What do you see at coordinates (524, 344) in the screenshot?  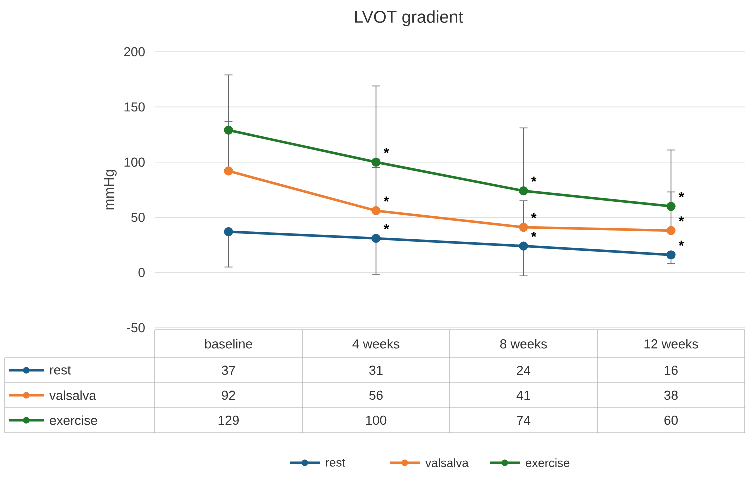 I see `x-tick-label: 8 weeks` at bounding box center [524, 344].